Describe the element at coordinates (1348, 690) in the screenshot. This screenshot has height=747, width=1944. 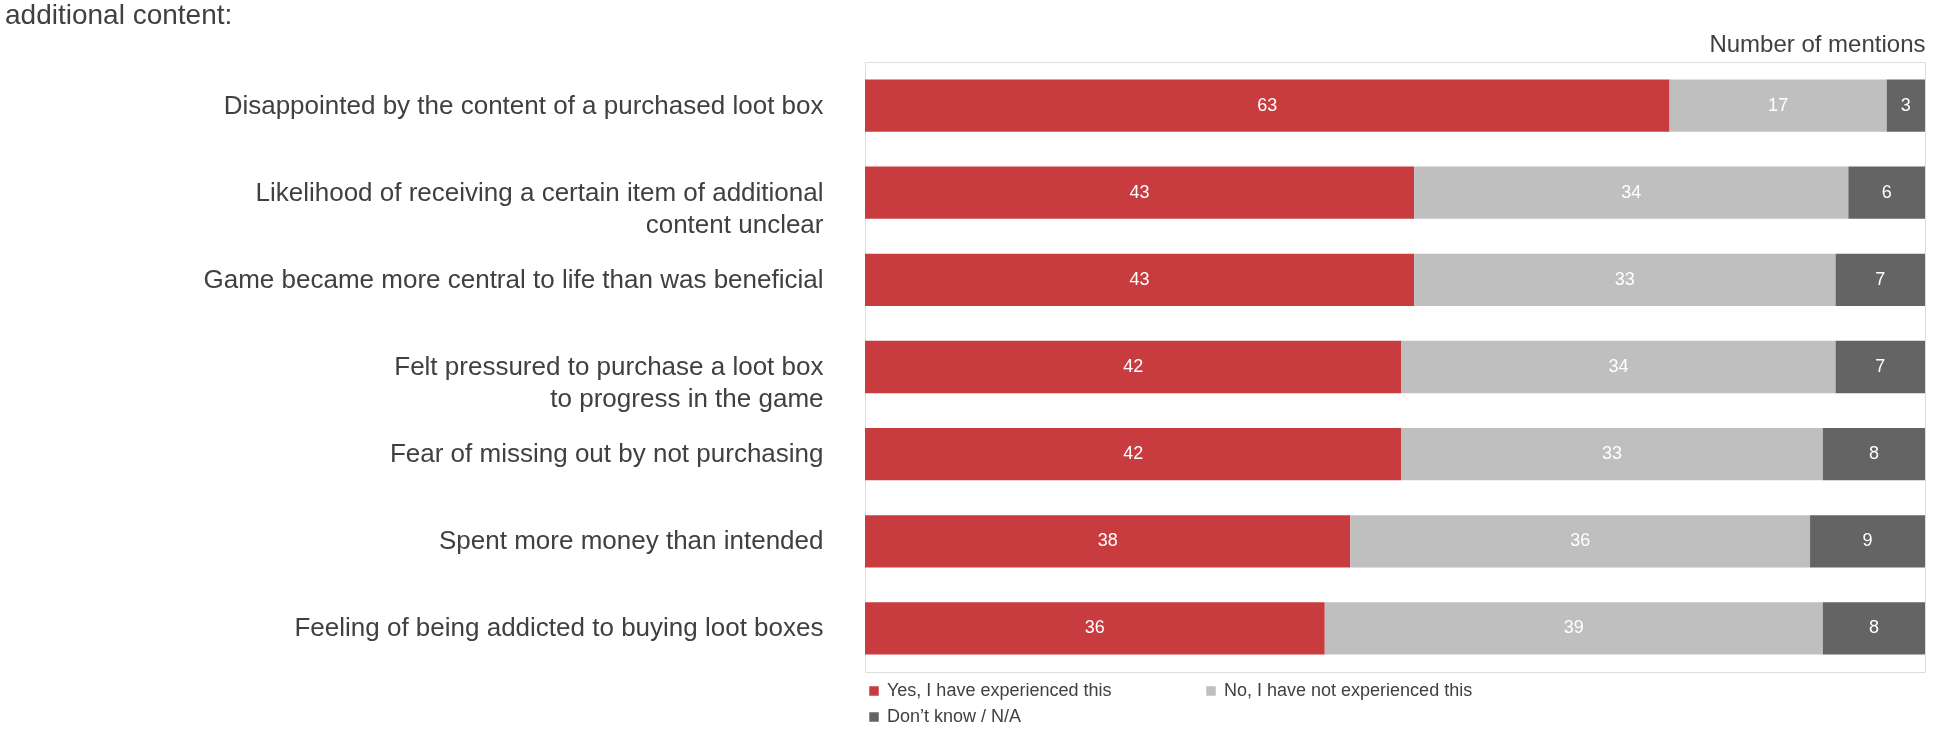
I see `legend-label: No, I have not experienced this` at that location.